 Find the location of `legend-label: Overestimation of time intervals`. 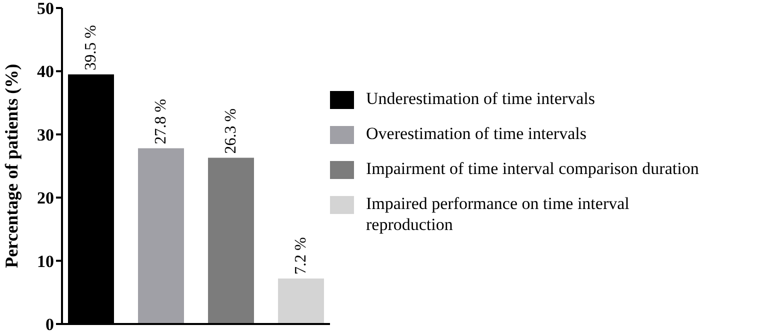

legend-label: Overestimation of time intervals is located at coordinates (477, 133).